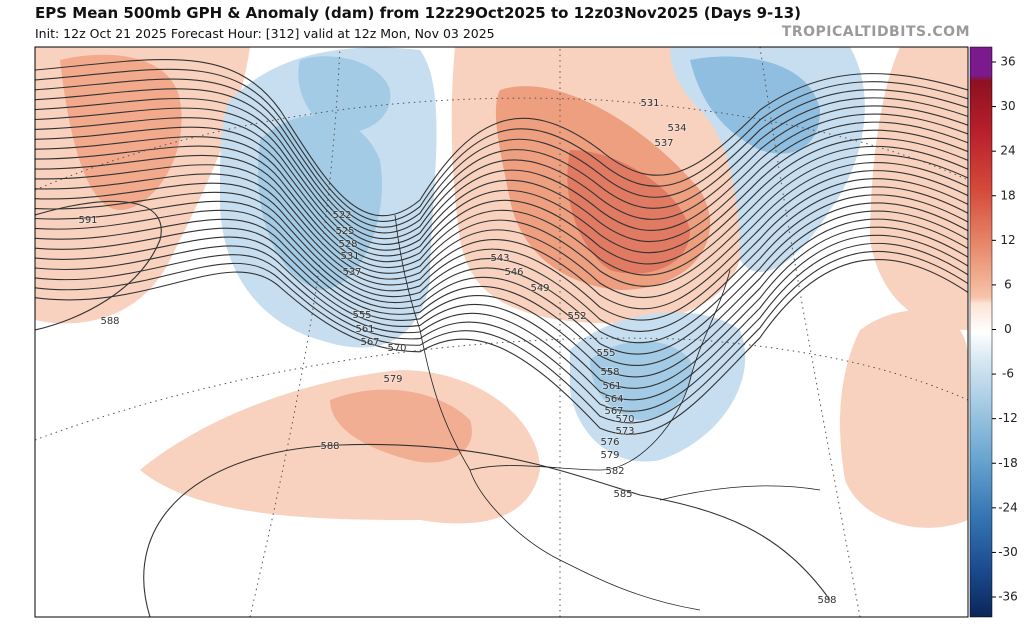 This screenshot has width=1024, height=638. Describe the element at coordinates (875, 32) in the screenshot. I see `watermark: TROPICALTIDBITS.COM` at that location.